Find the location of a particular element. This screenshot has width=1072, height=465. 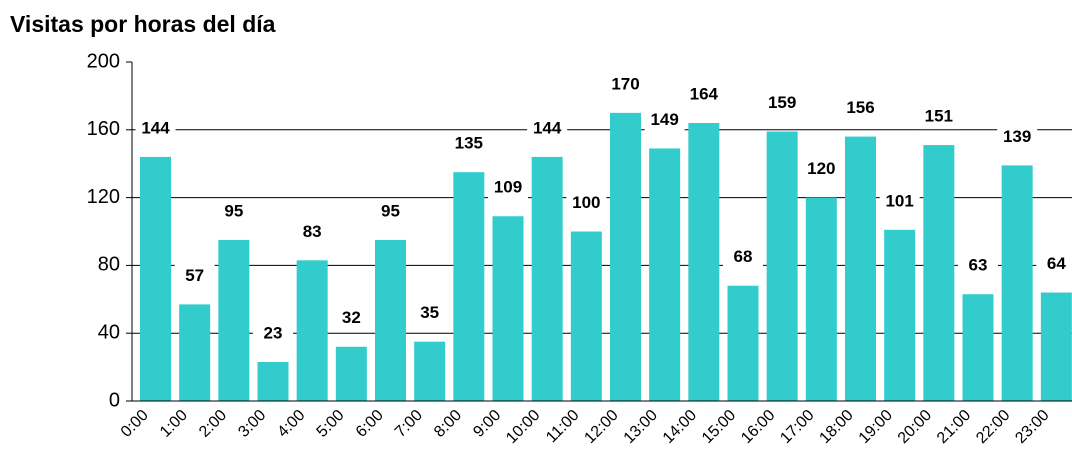

x-tick-label: 8:00 is located at coordinates (448, 424).